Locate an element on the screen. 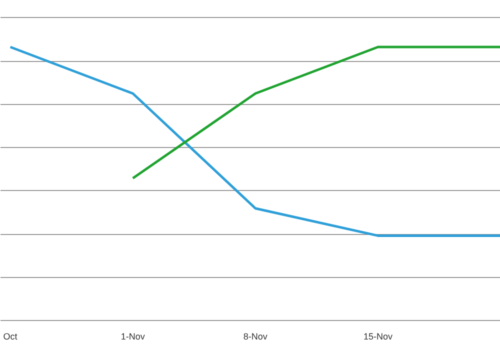 Image resolution: width=500 pixels, height=350 pixels. x-tick-label: 8-Nov is located at coordinates (255, 337).